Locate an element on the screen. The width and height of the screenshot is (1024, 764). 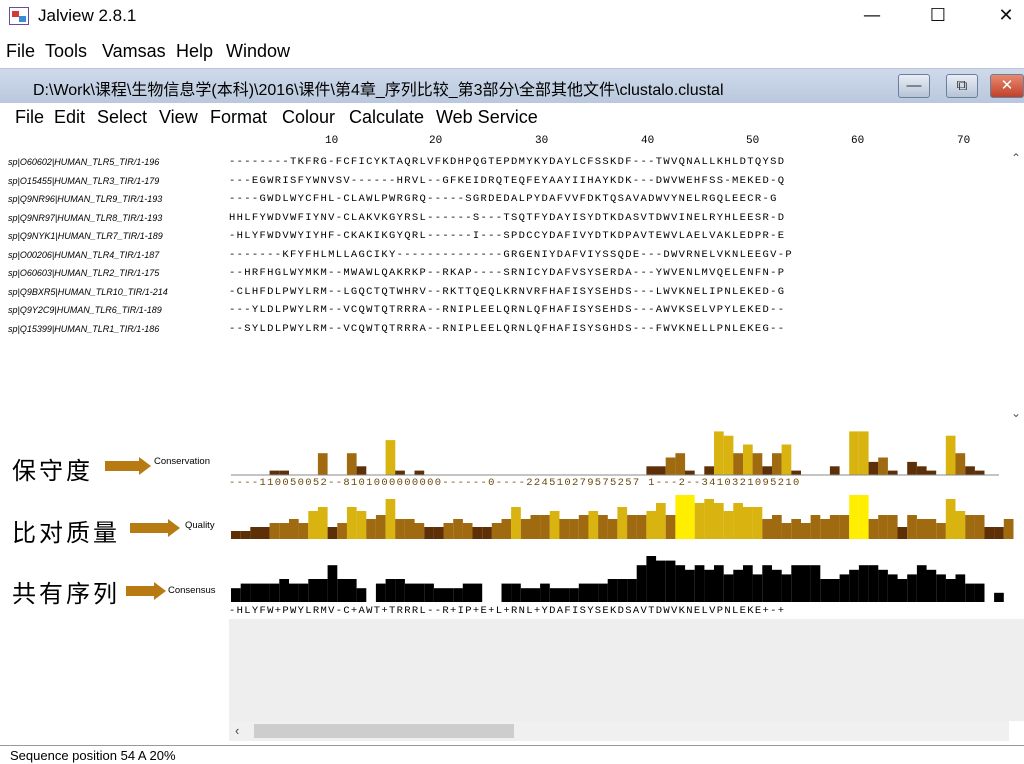
horizontal-scrollbar: ‹ is located at coordinates (619, 731).